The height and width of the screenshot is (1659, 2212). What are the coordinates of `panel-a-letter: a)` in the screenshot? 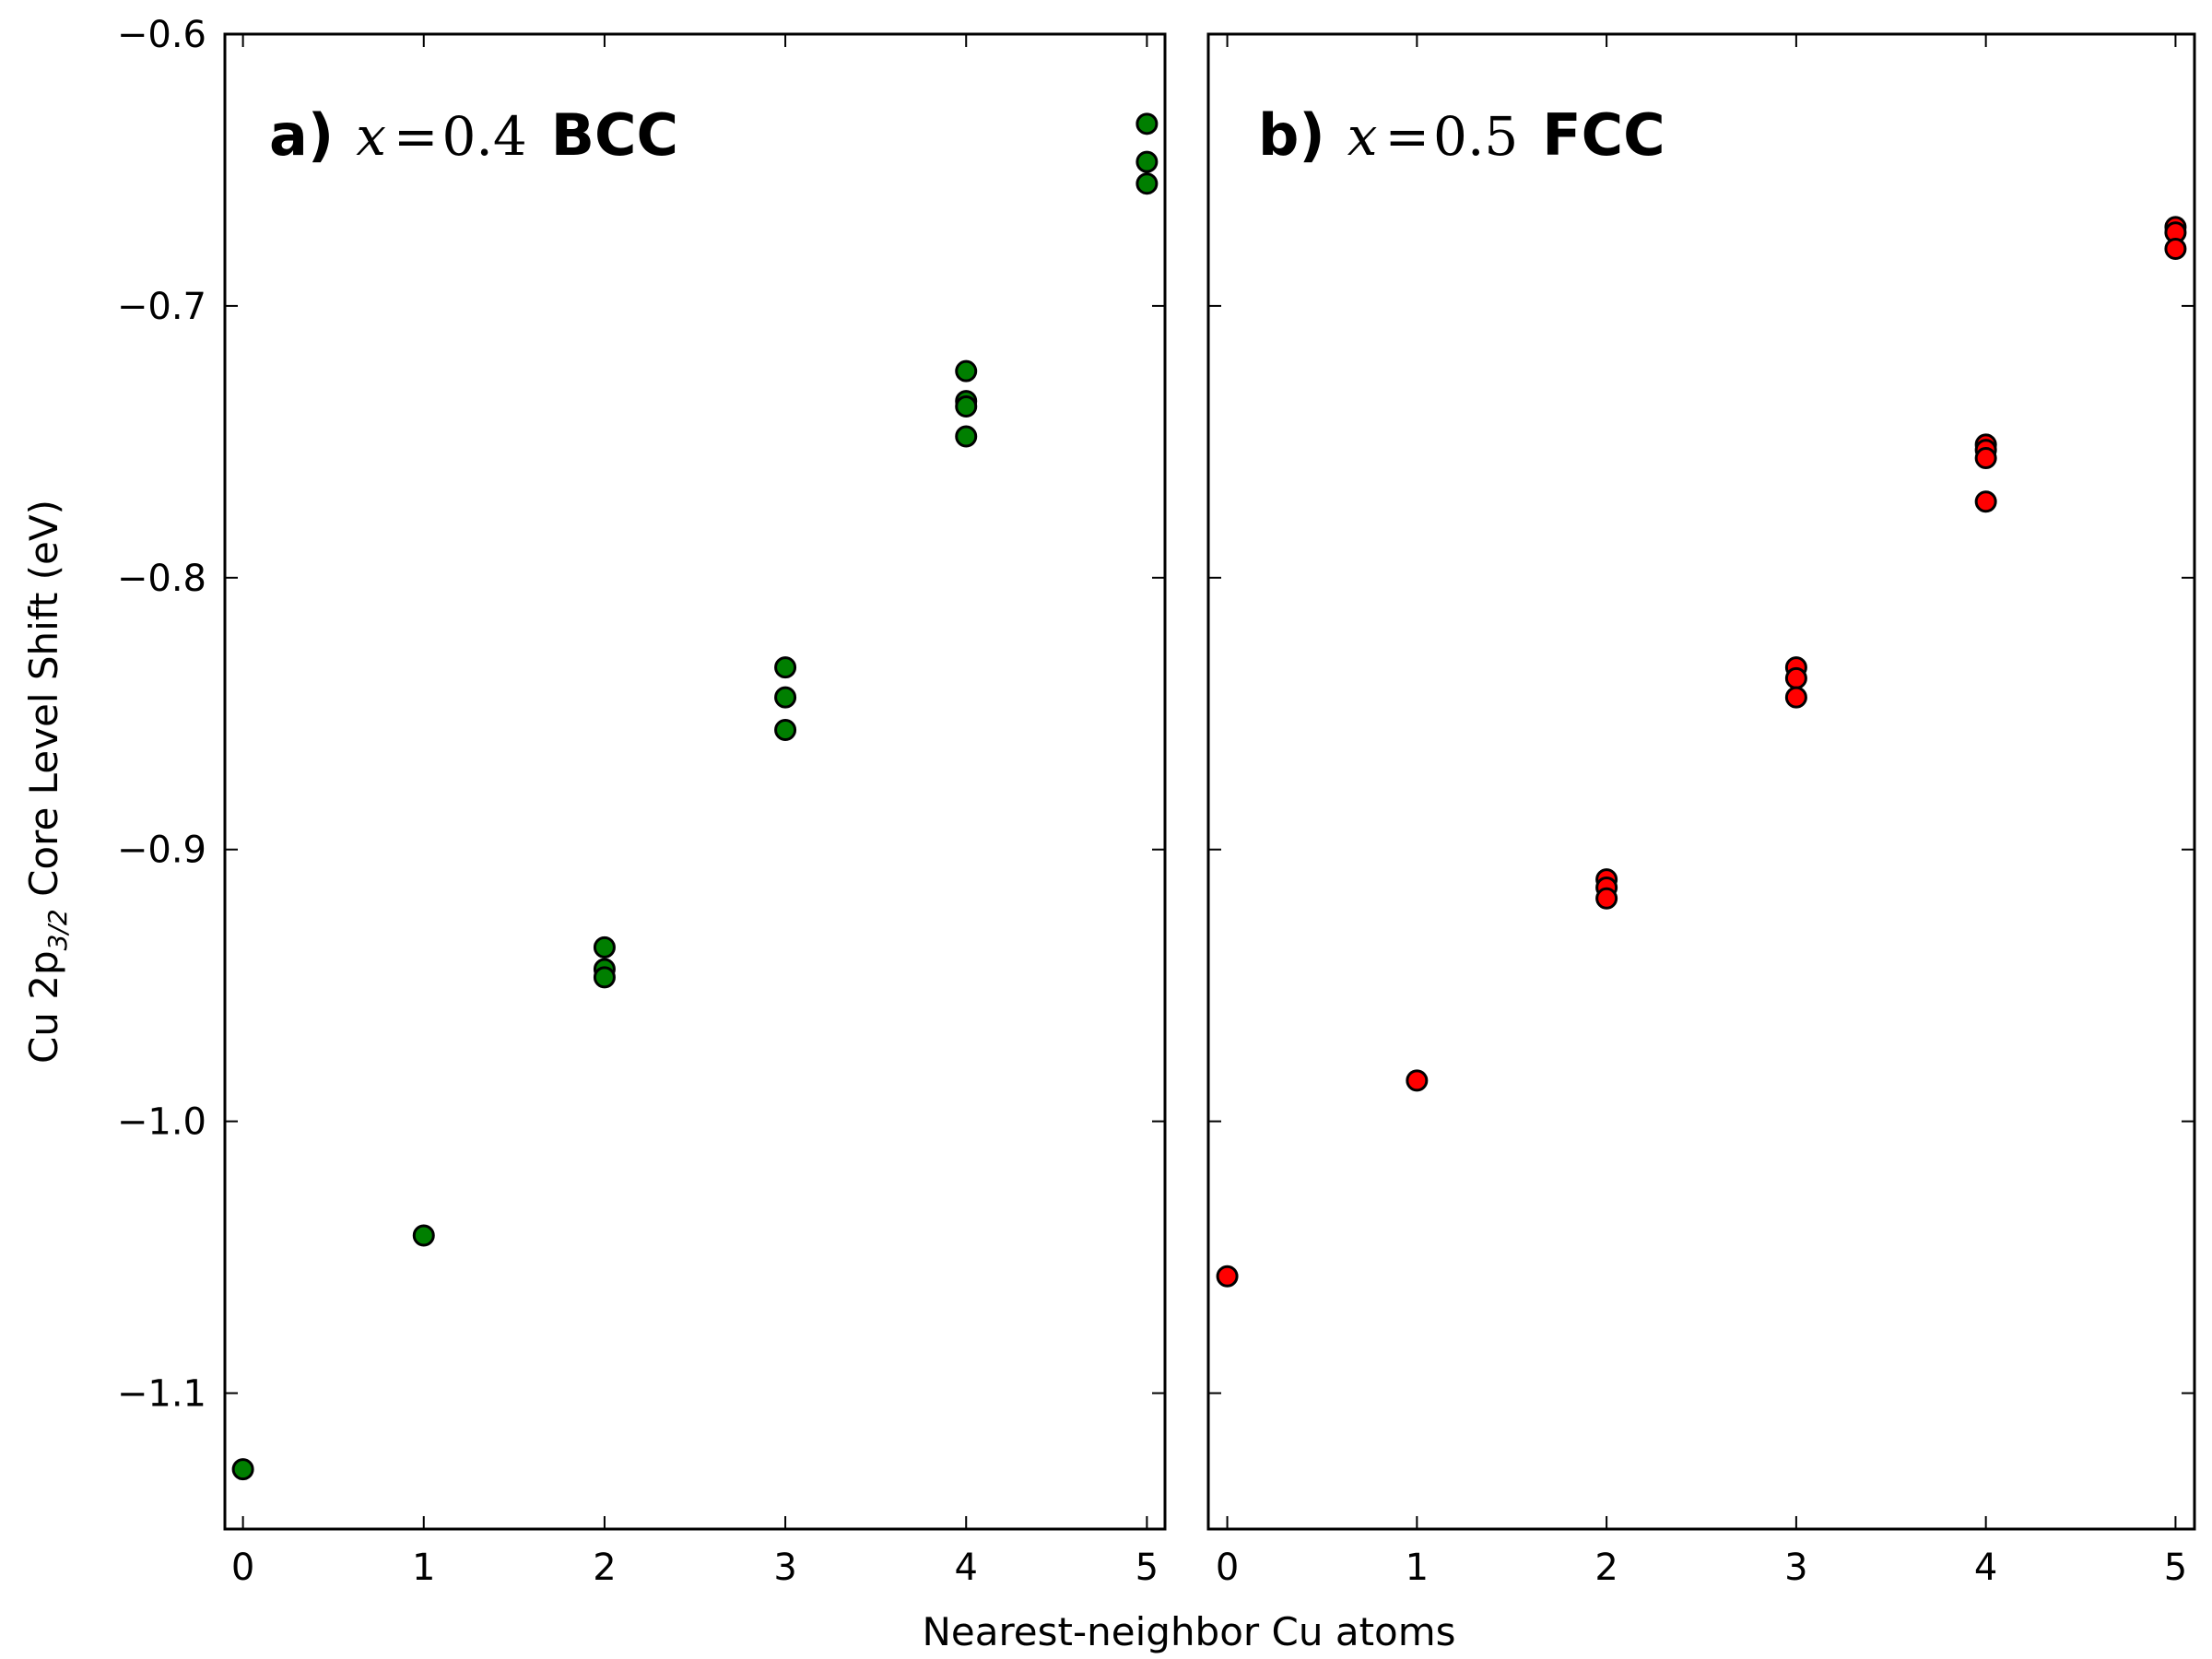 It's located at (301, 135).